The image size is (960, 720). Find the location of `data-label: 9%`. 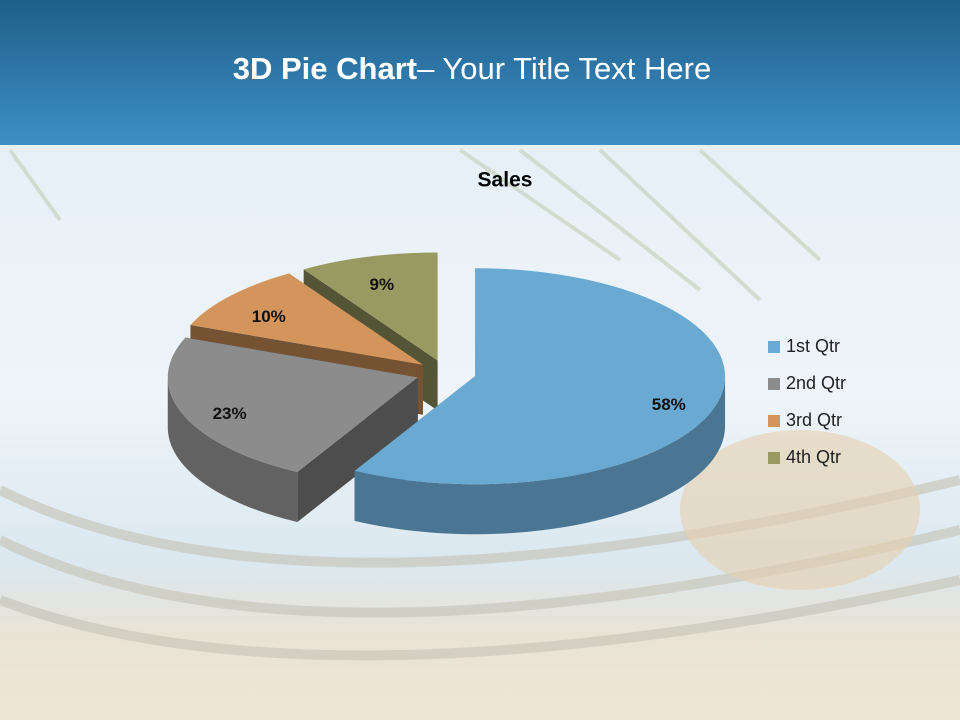

data-label: 9% is located at coordinates (382, 284).